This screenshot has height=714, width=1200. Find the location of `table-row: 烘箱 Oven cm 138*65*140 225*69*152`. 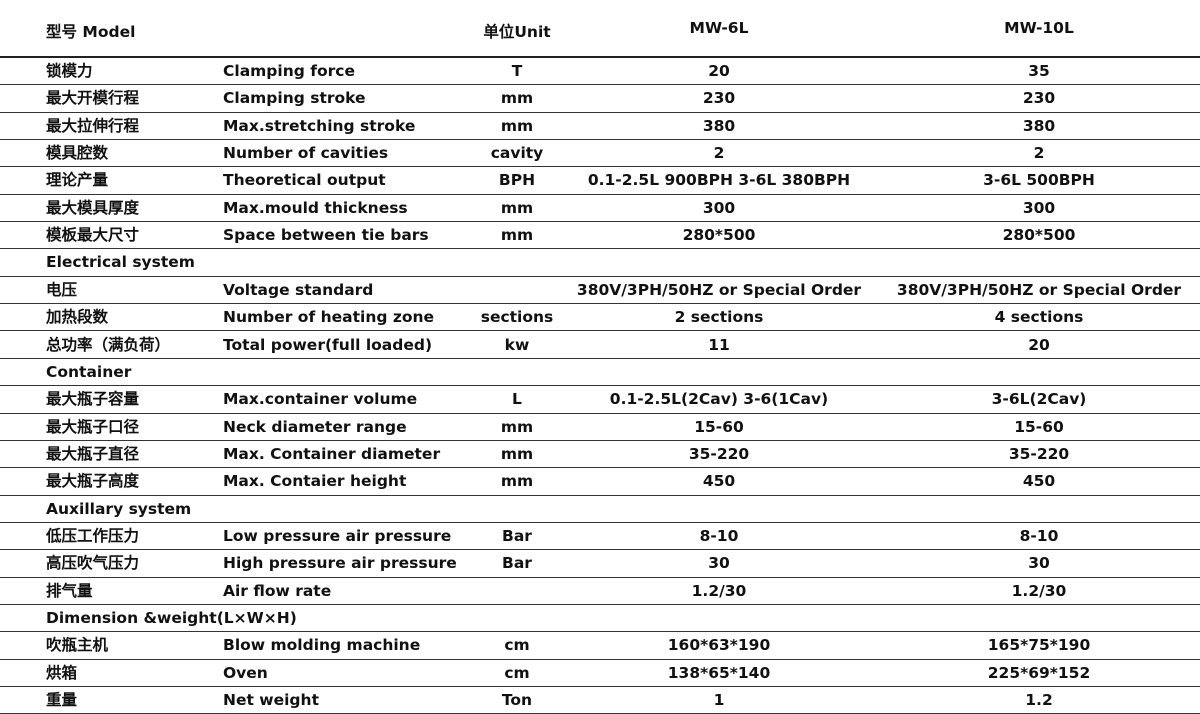

table-row: 烘箱 Oven cm 138*65*140 225*69*152 is located at coordinates (600, 674).